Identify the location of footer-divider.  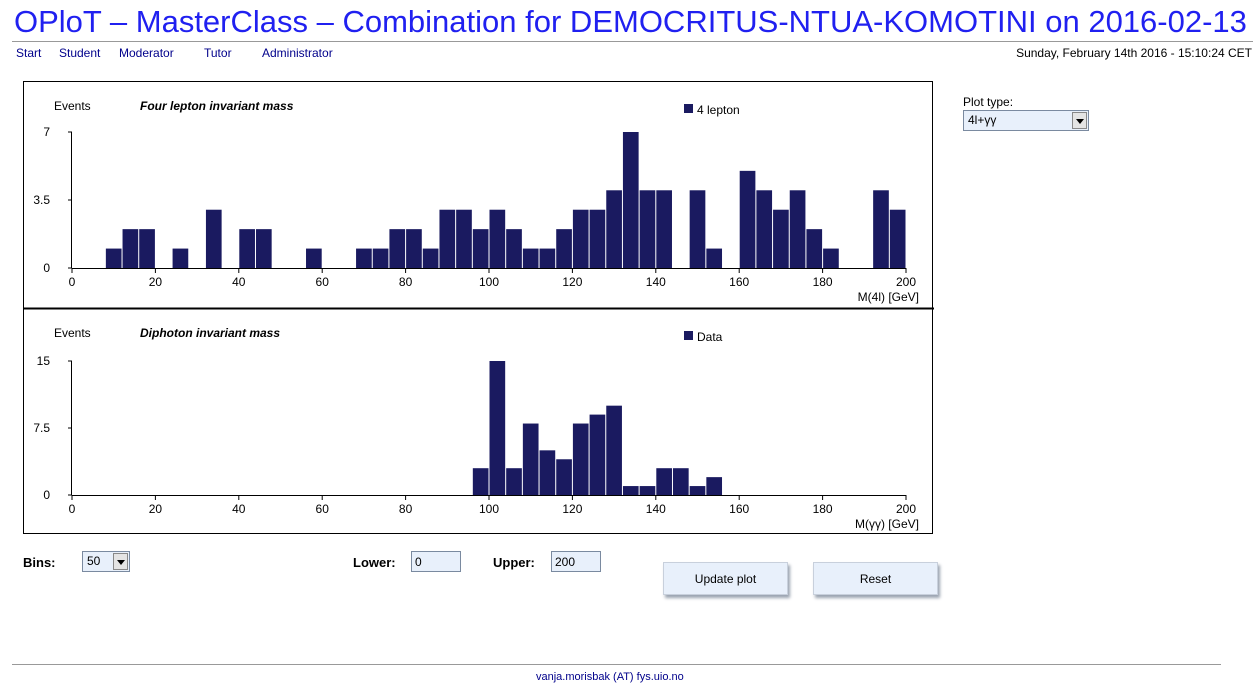
(616, 664).